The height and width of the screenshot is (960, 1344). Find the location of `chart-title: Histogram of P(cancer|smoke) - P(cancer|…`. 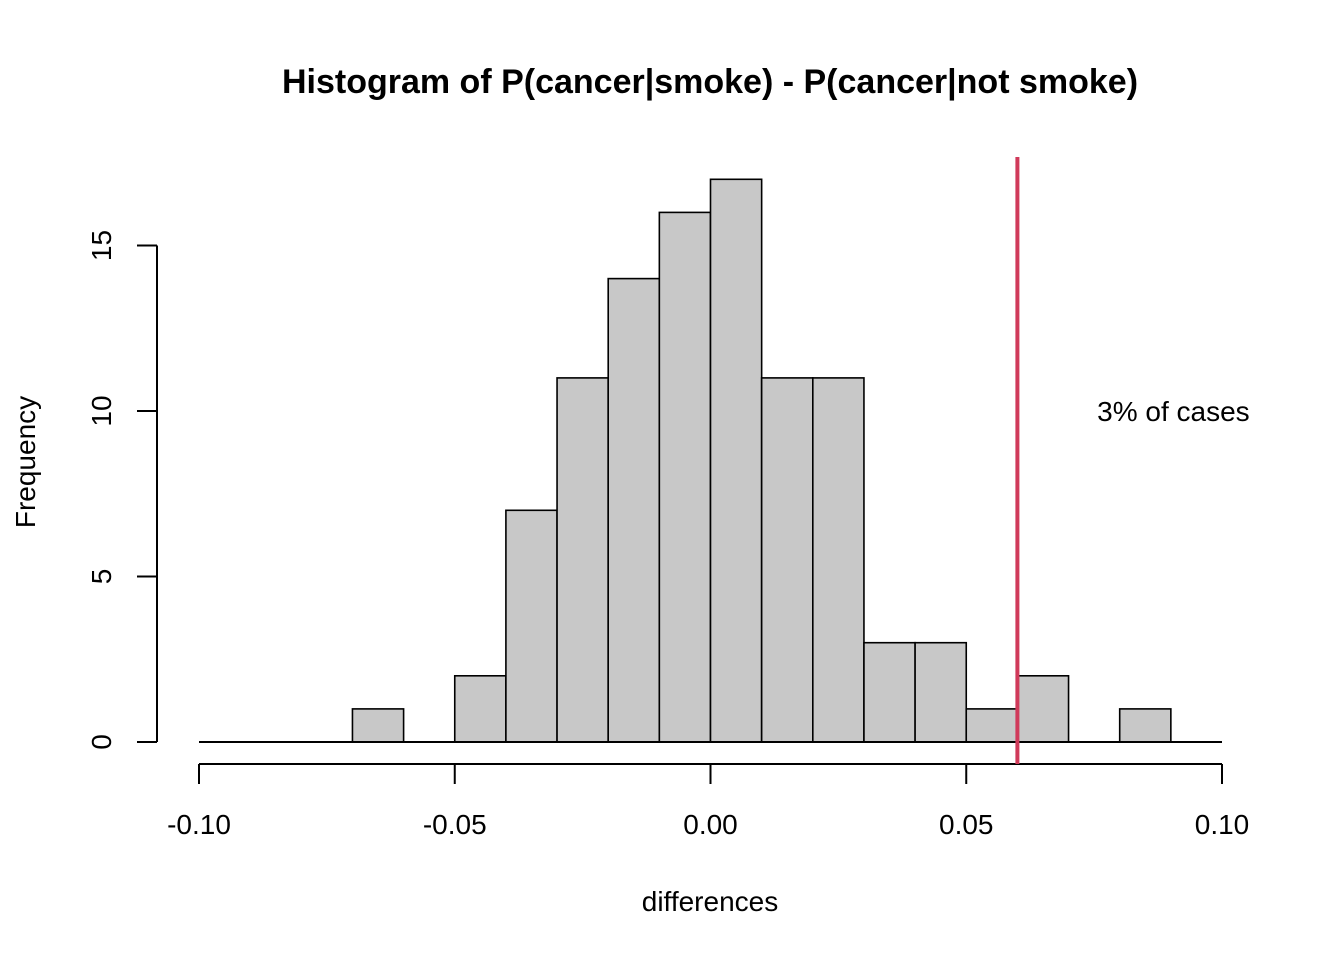

chart-title: Histogram of P(cancer|smoke) - P(cancer|… is located at coordinates (710, 82).